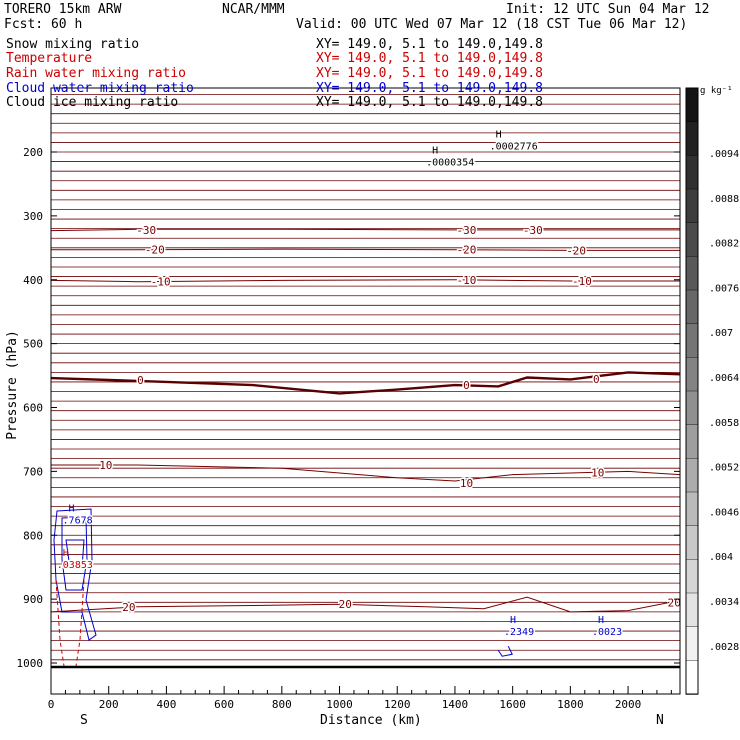 This screenshot has width=740, height=740. Describe the element at coordinates (429, 88) in the screenshot. I see `field-xy-cloud-water: XY= 149.0, 5.1 to 149.0,149.8` at that location.